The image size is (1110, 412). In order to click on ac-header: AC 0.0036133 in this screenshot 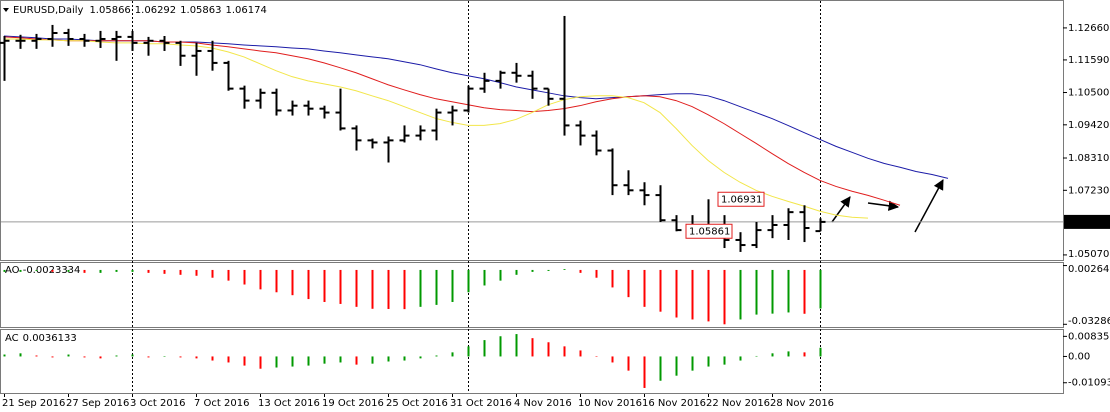, I will do `click(41, 338)`.